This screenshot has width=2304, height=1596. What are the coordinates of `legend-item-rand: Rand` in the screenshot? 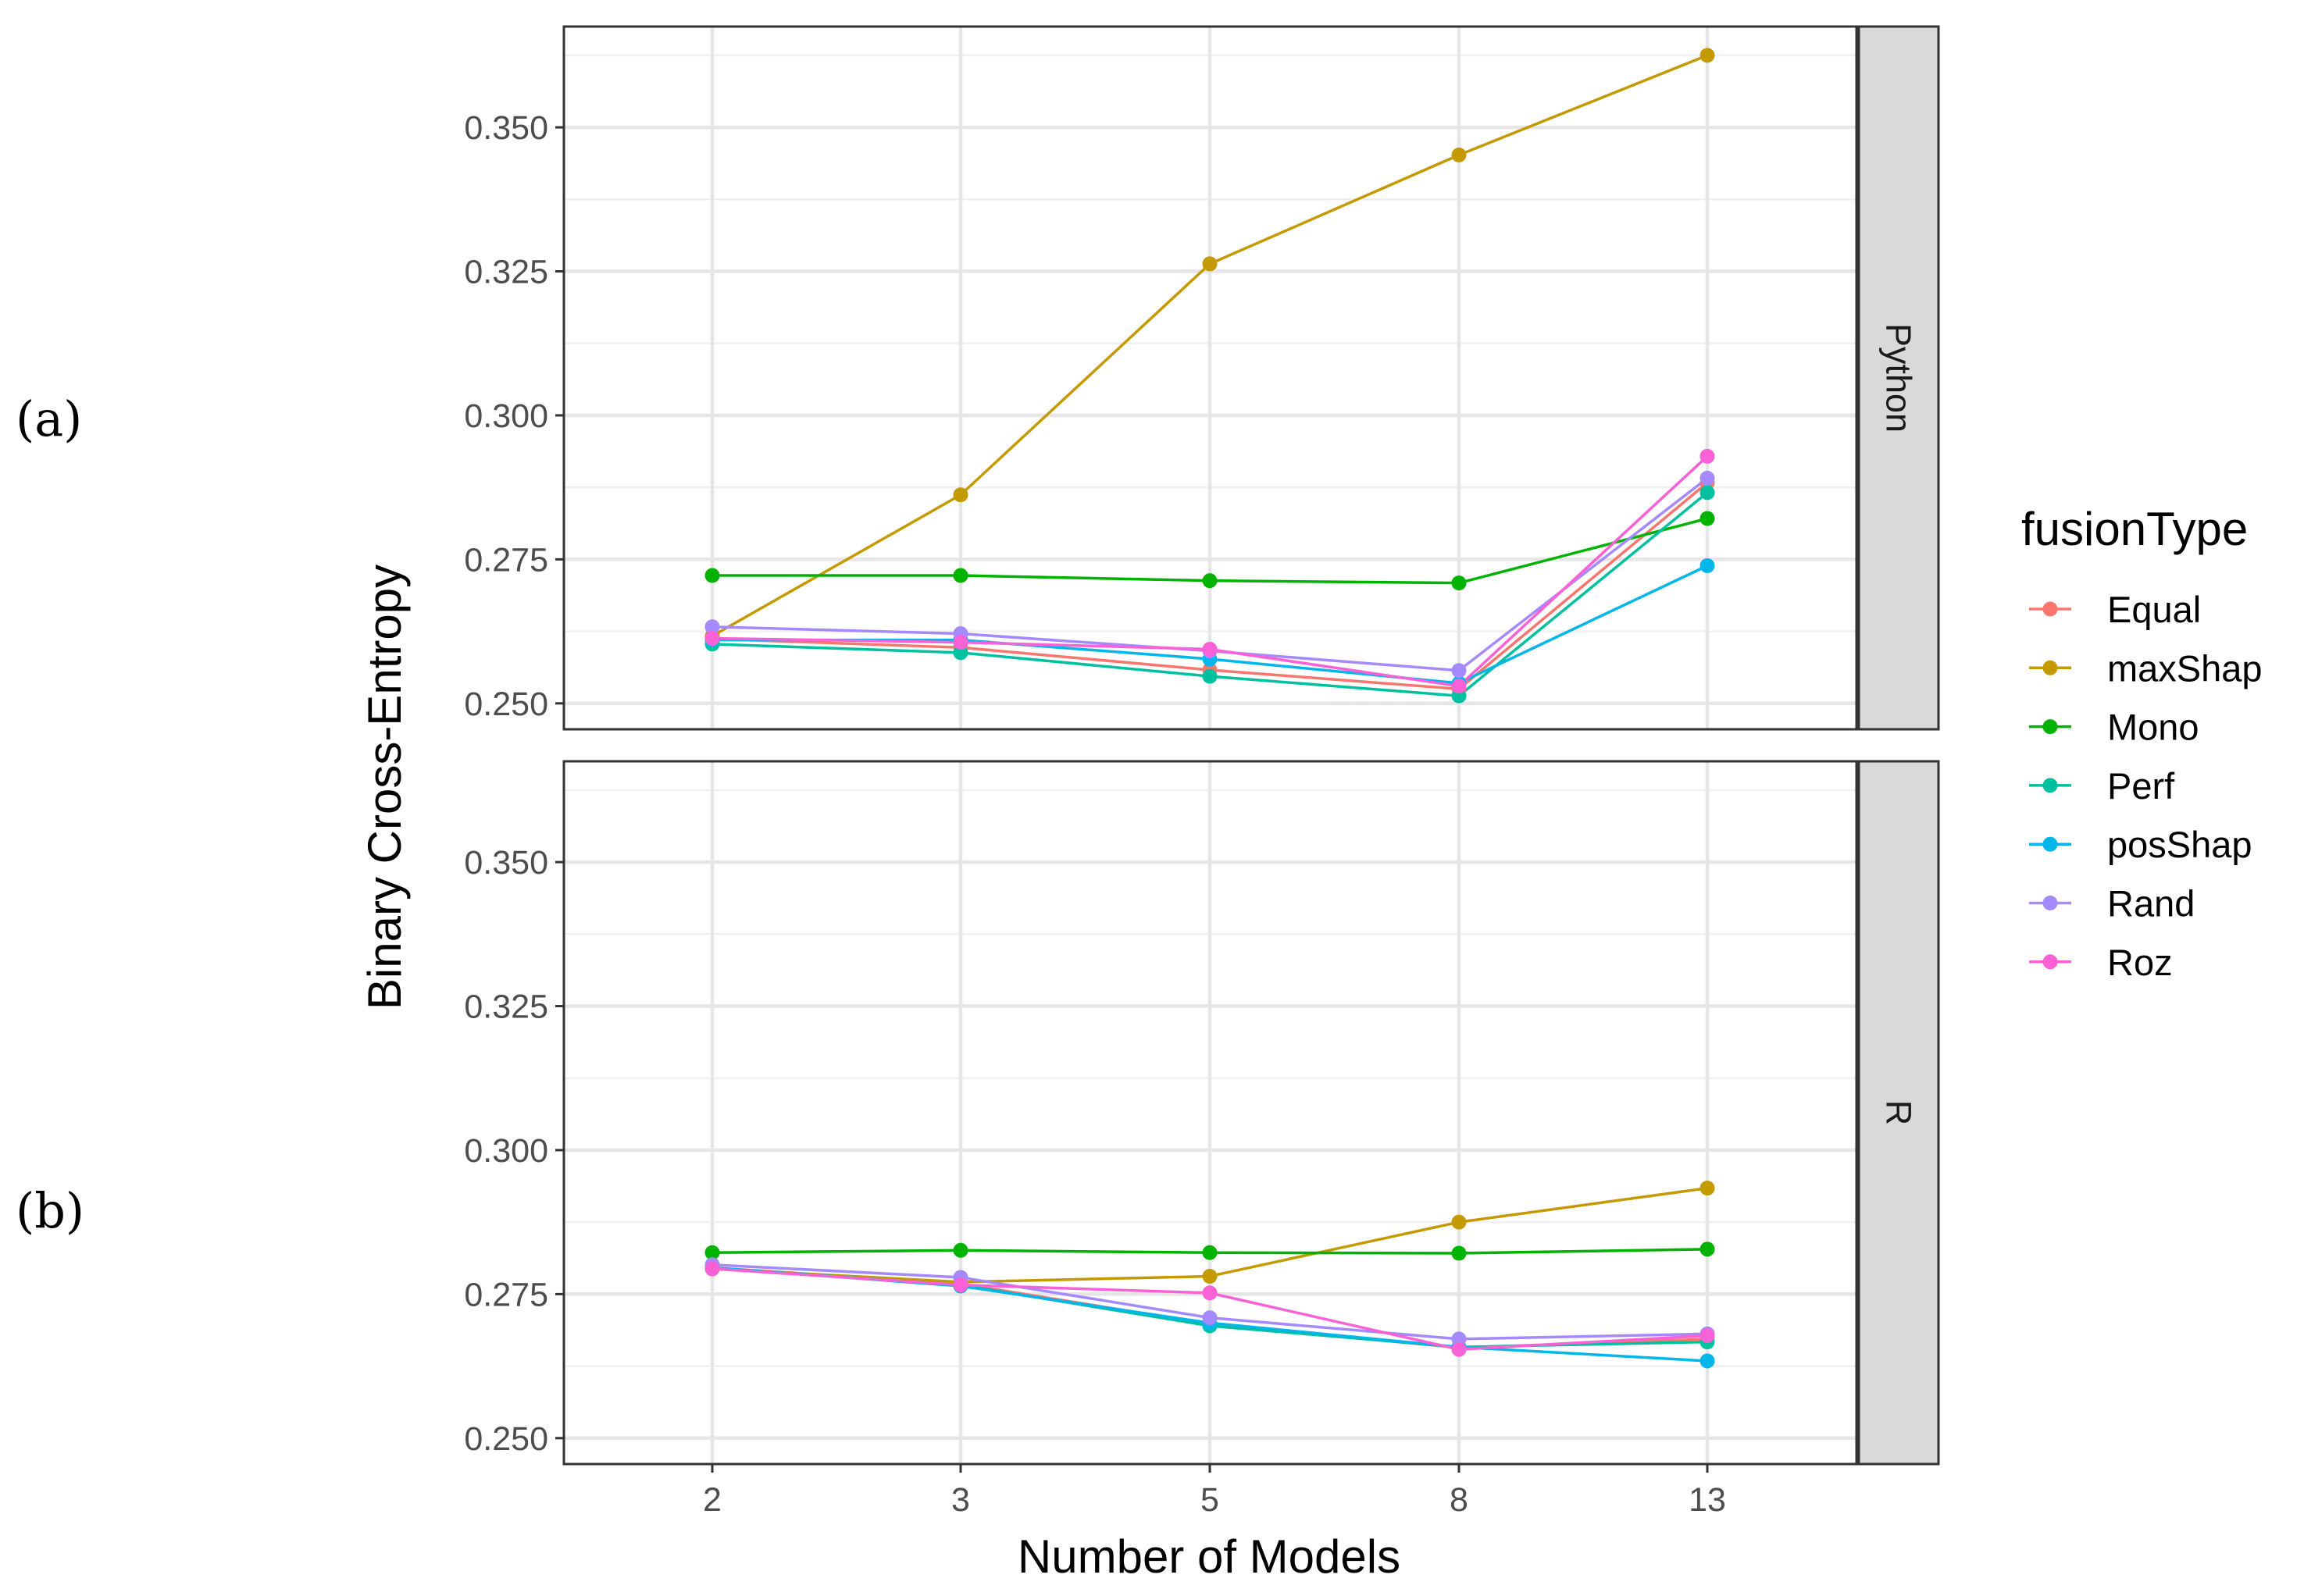 It's located at (2112, 903).